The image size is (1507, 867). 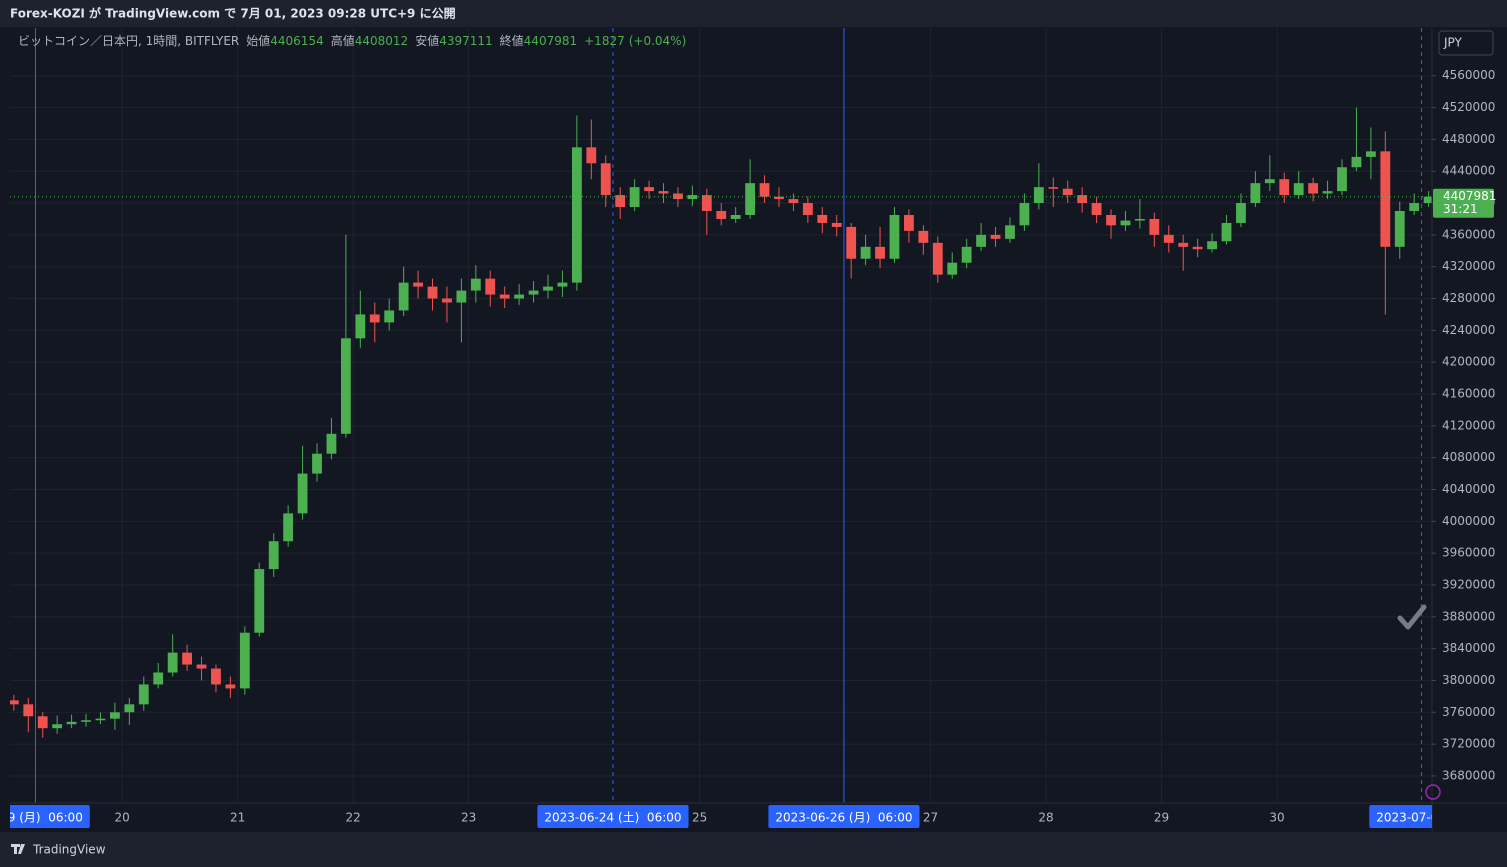 What do you see at coordinates (604, 41) in the screenshot?
I see `change-value: +1827` at bounding box center [604, 41].